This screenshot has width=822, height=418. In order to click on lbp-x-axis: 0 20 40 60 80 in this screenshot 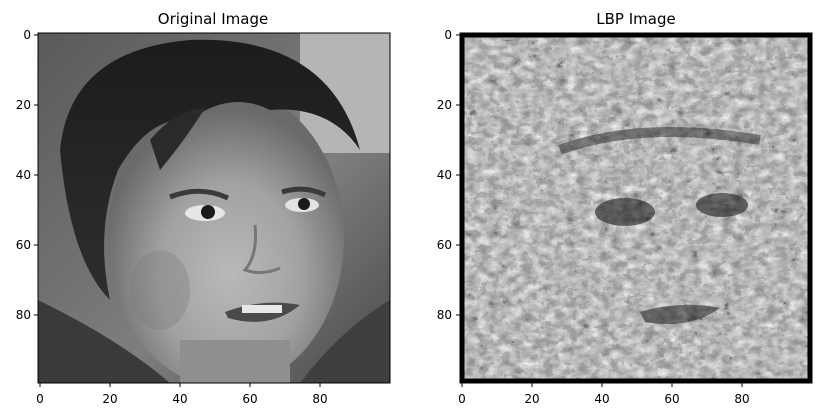, I will do `click(604, 394)`.